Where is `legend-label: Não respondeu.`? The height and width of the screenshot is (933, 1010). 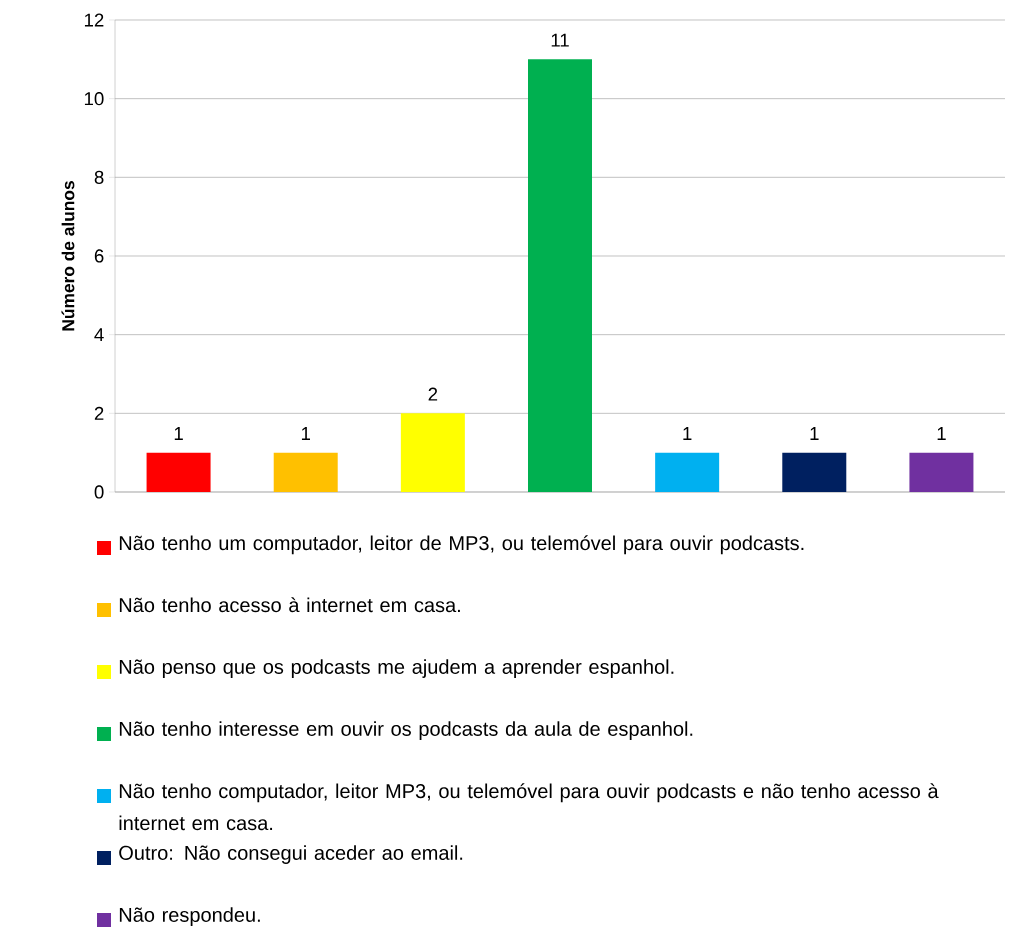
legend-label: Não respondeu. is located at coordinates (189, 916).